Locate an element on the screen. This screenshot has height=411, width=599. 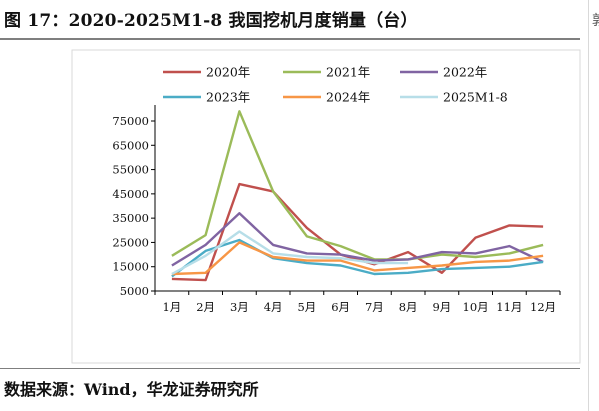
x-tick-label: 4月 is located at coordinates (273, 307).